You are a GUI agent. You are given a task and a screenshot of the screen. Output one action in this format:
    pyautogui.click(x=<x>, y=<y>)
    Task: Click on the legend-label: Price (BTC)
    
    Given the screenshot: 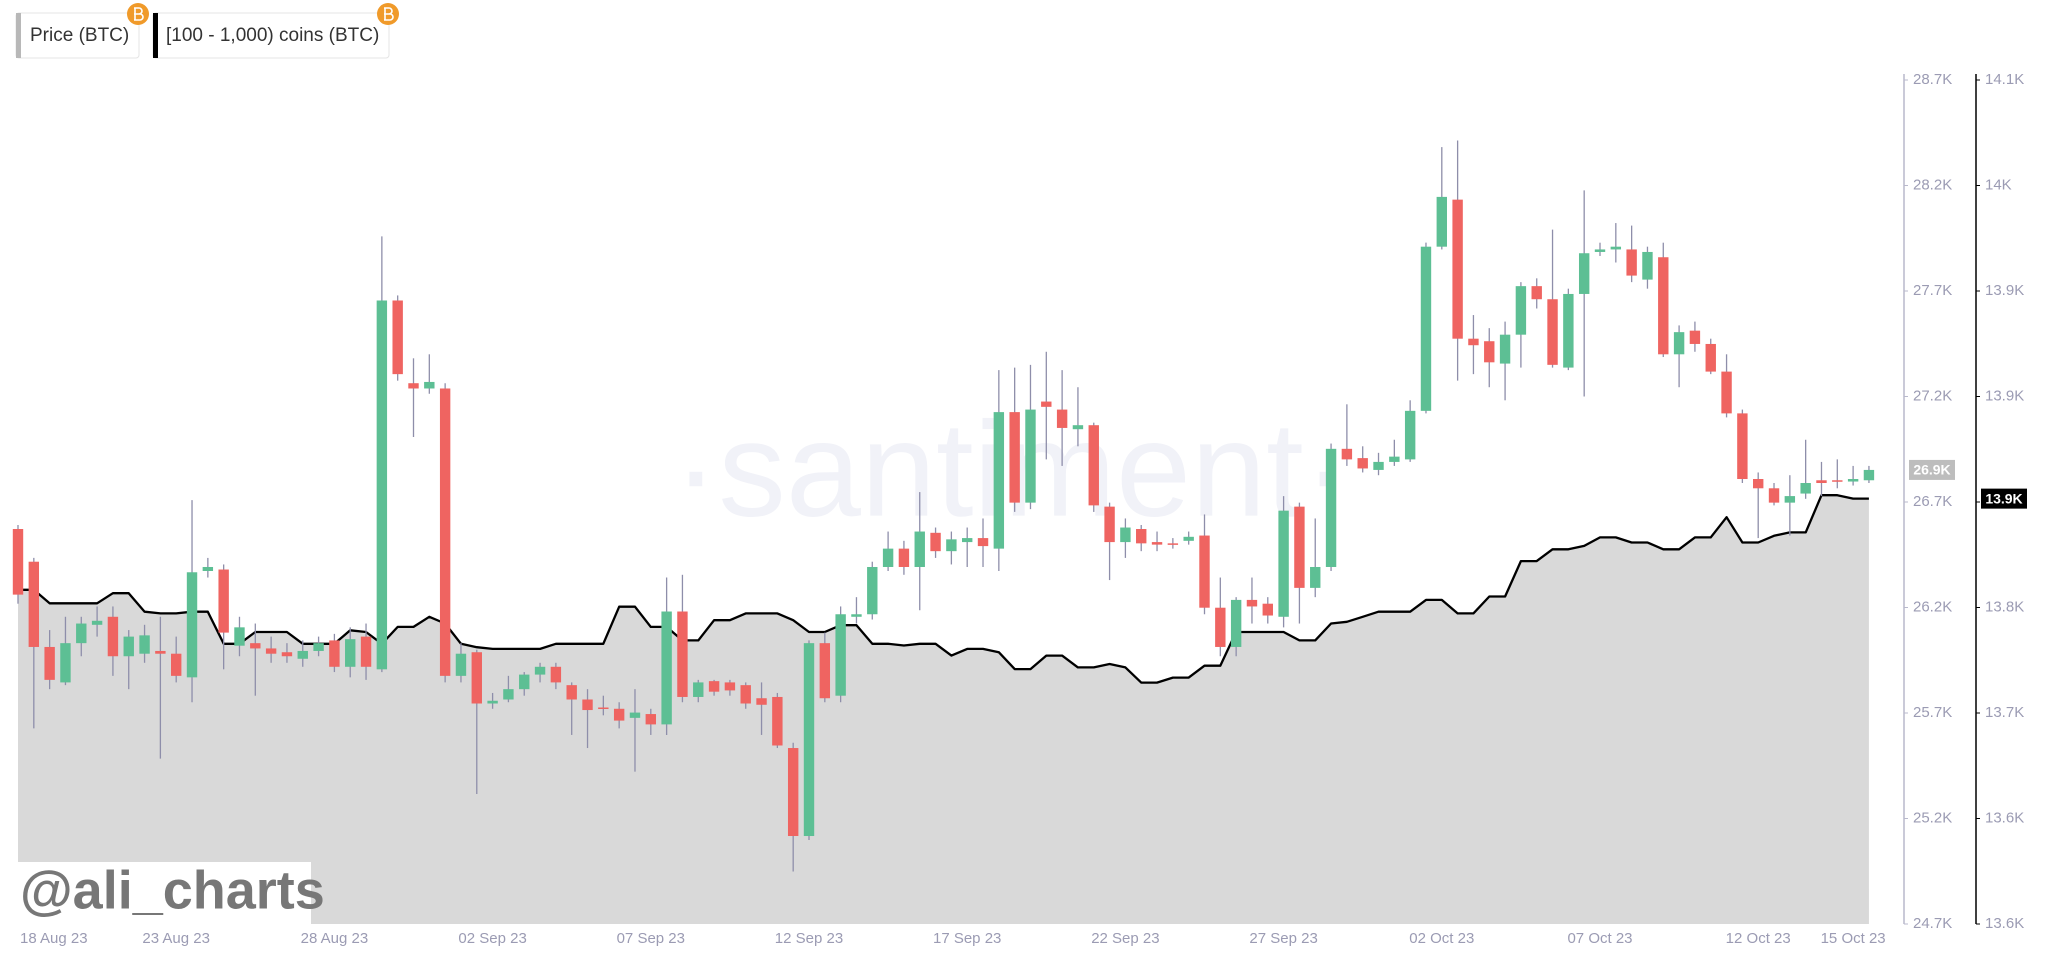 What is the action you would take?
    pyautogui.click(x=79, y=35)
    